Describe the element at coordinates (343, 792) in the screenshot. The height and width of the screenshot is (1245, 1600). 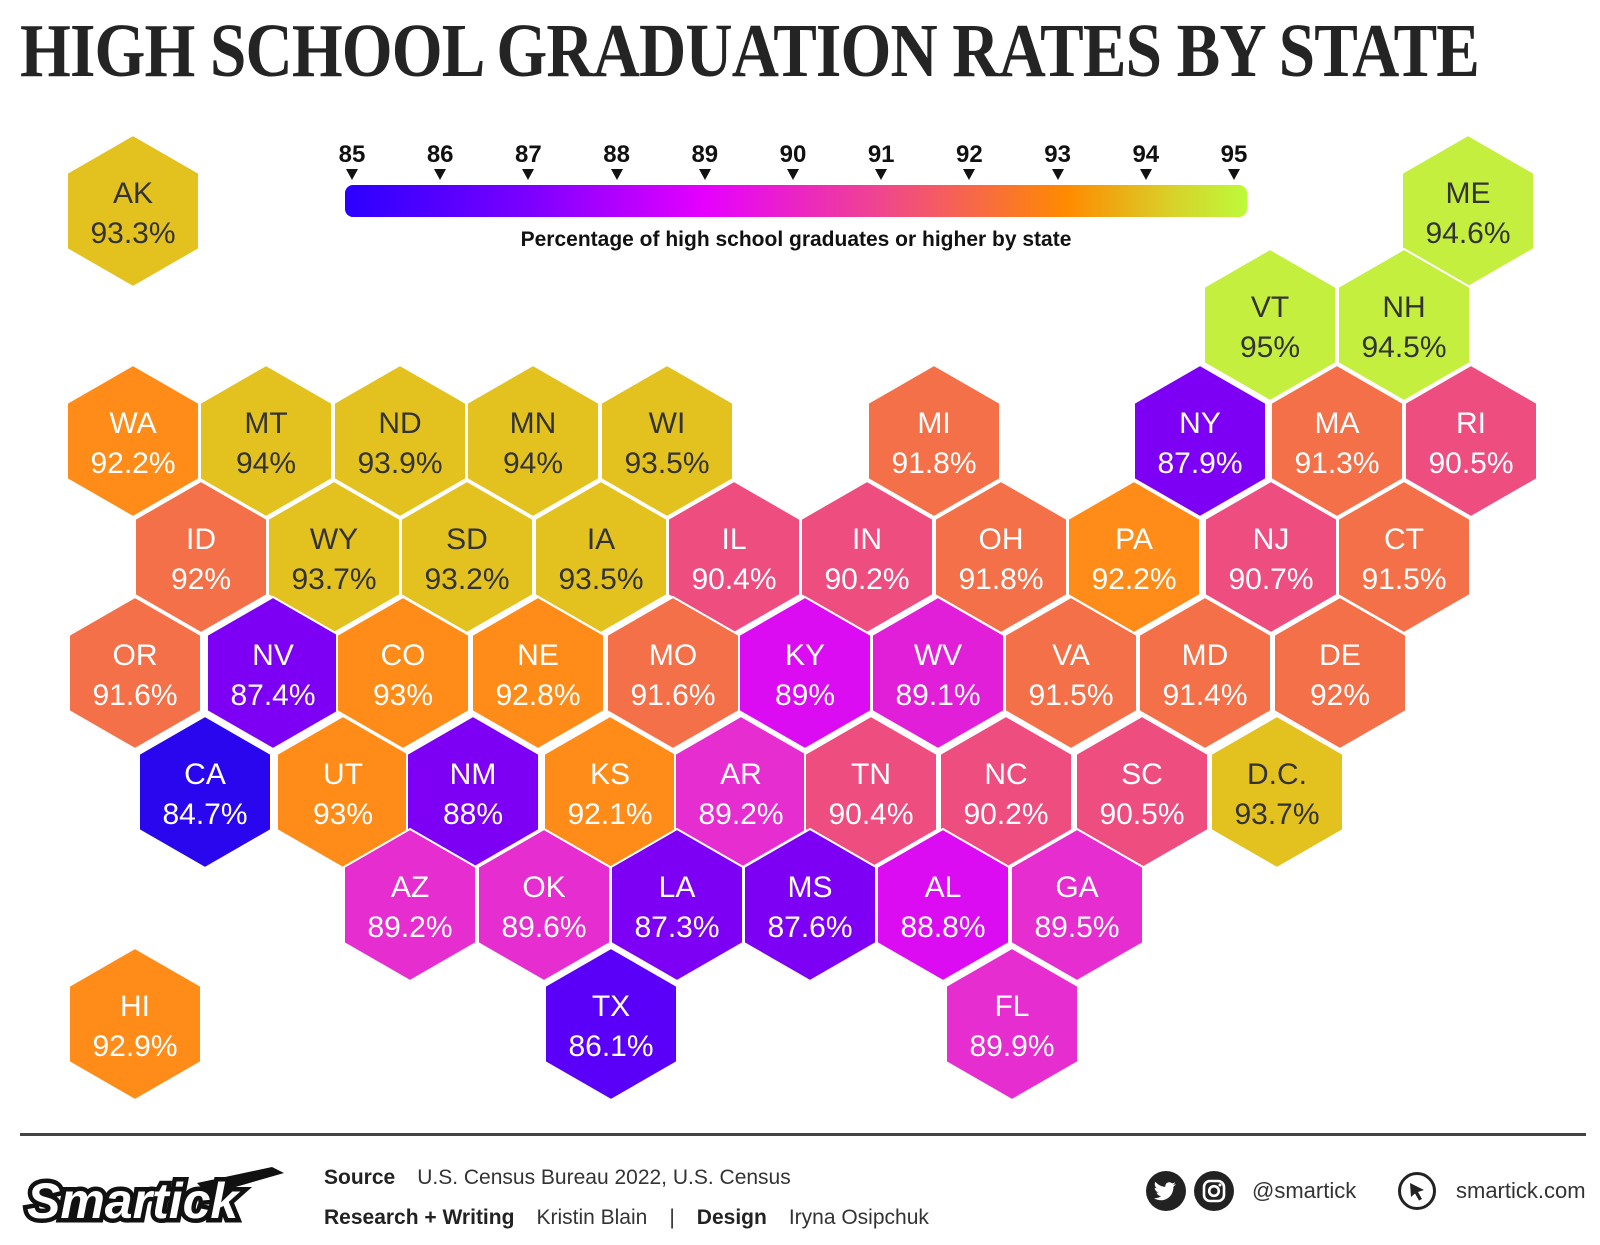
I see `state-hex-ut: UT 93%` at that location.